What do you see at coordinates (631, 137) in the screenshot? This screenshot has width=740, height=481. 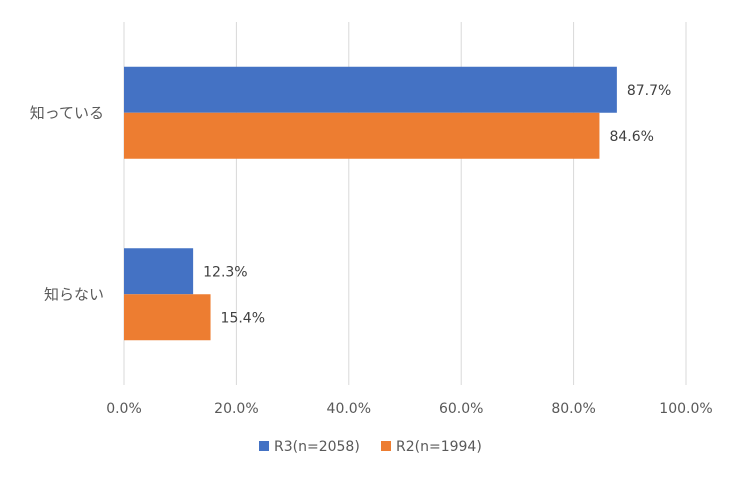 I see `data-label: 84.6%` at bounding box center [631, 137].